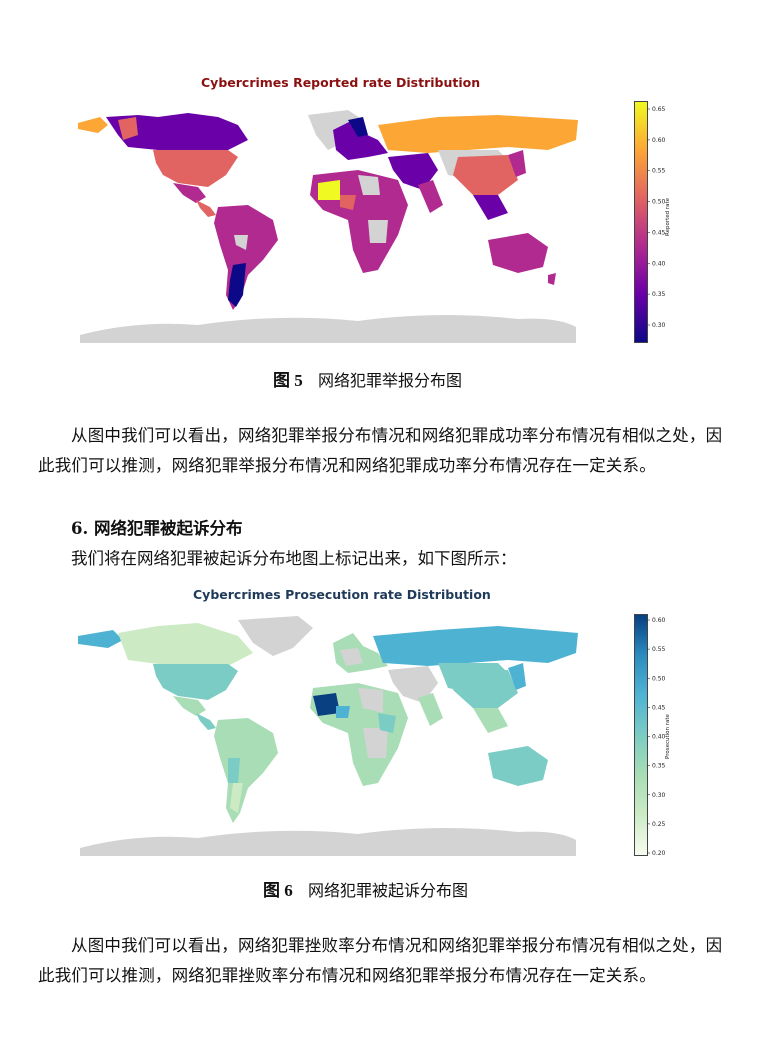 The width and height of the screenshot is (765, 1054). I want to click on figure6-caption: 图 6 网络犯罪被起诉分布图, so click(365, 888).